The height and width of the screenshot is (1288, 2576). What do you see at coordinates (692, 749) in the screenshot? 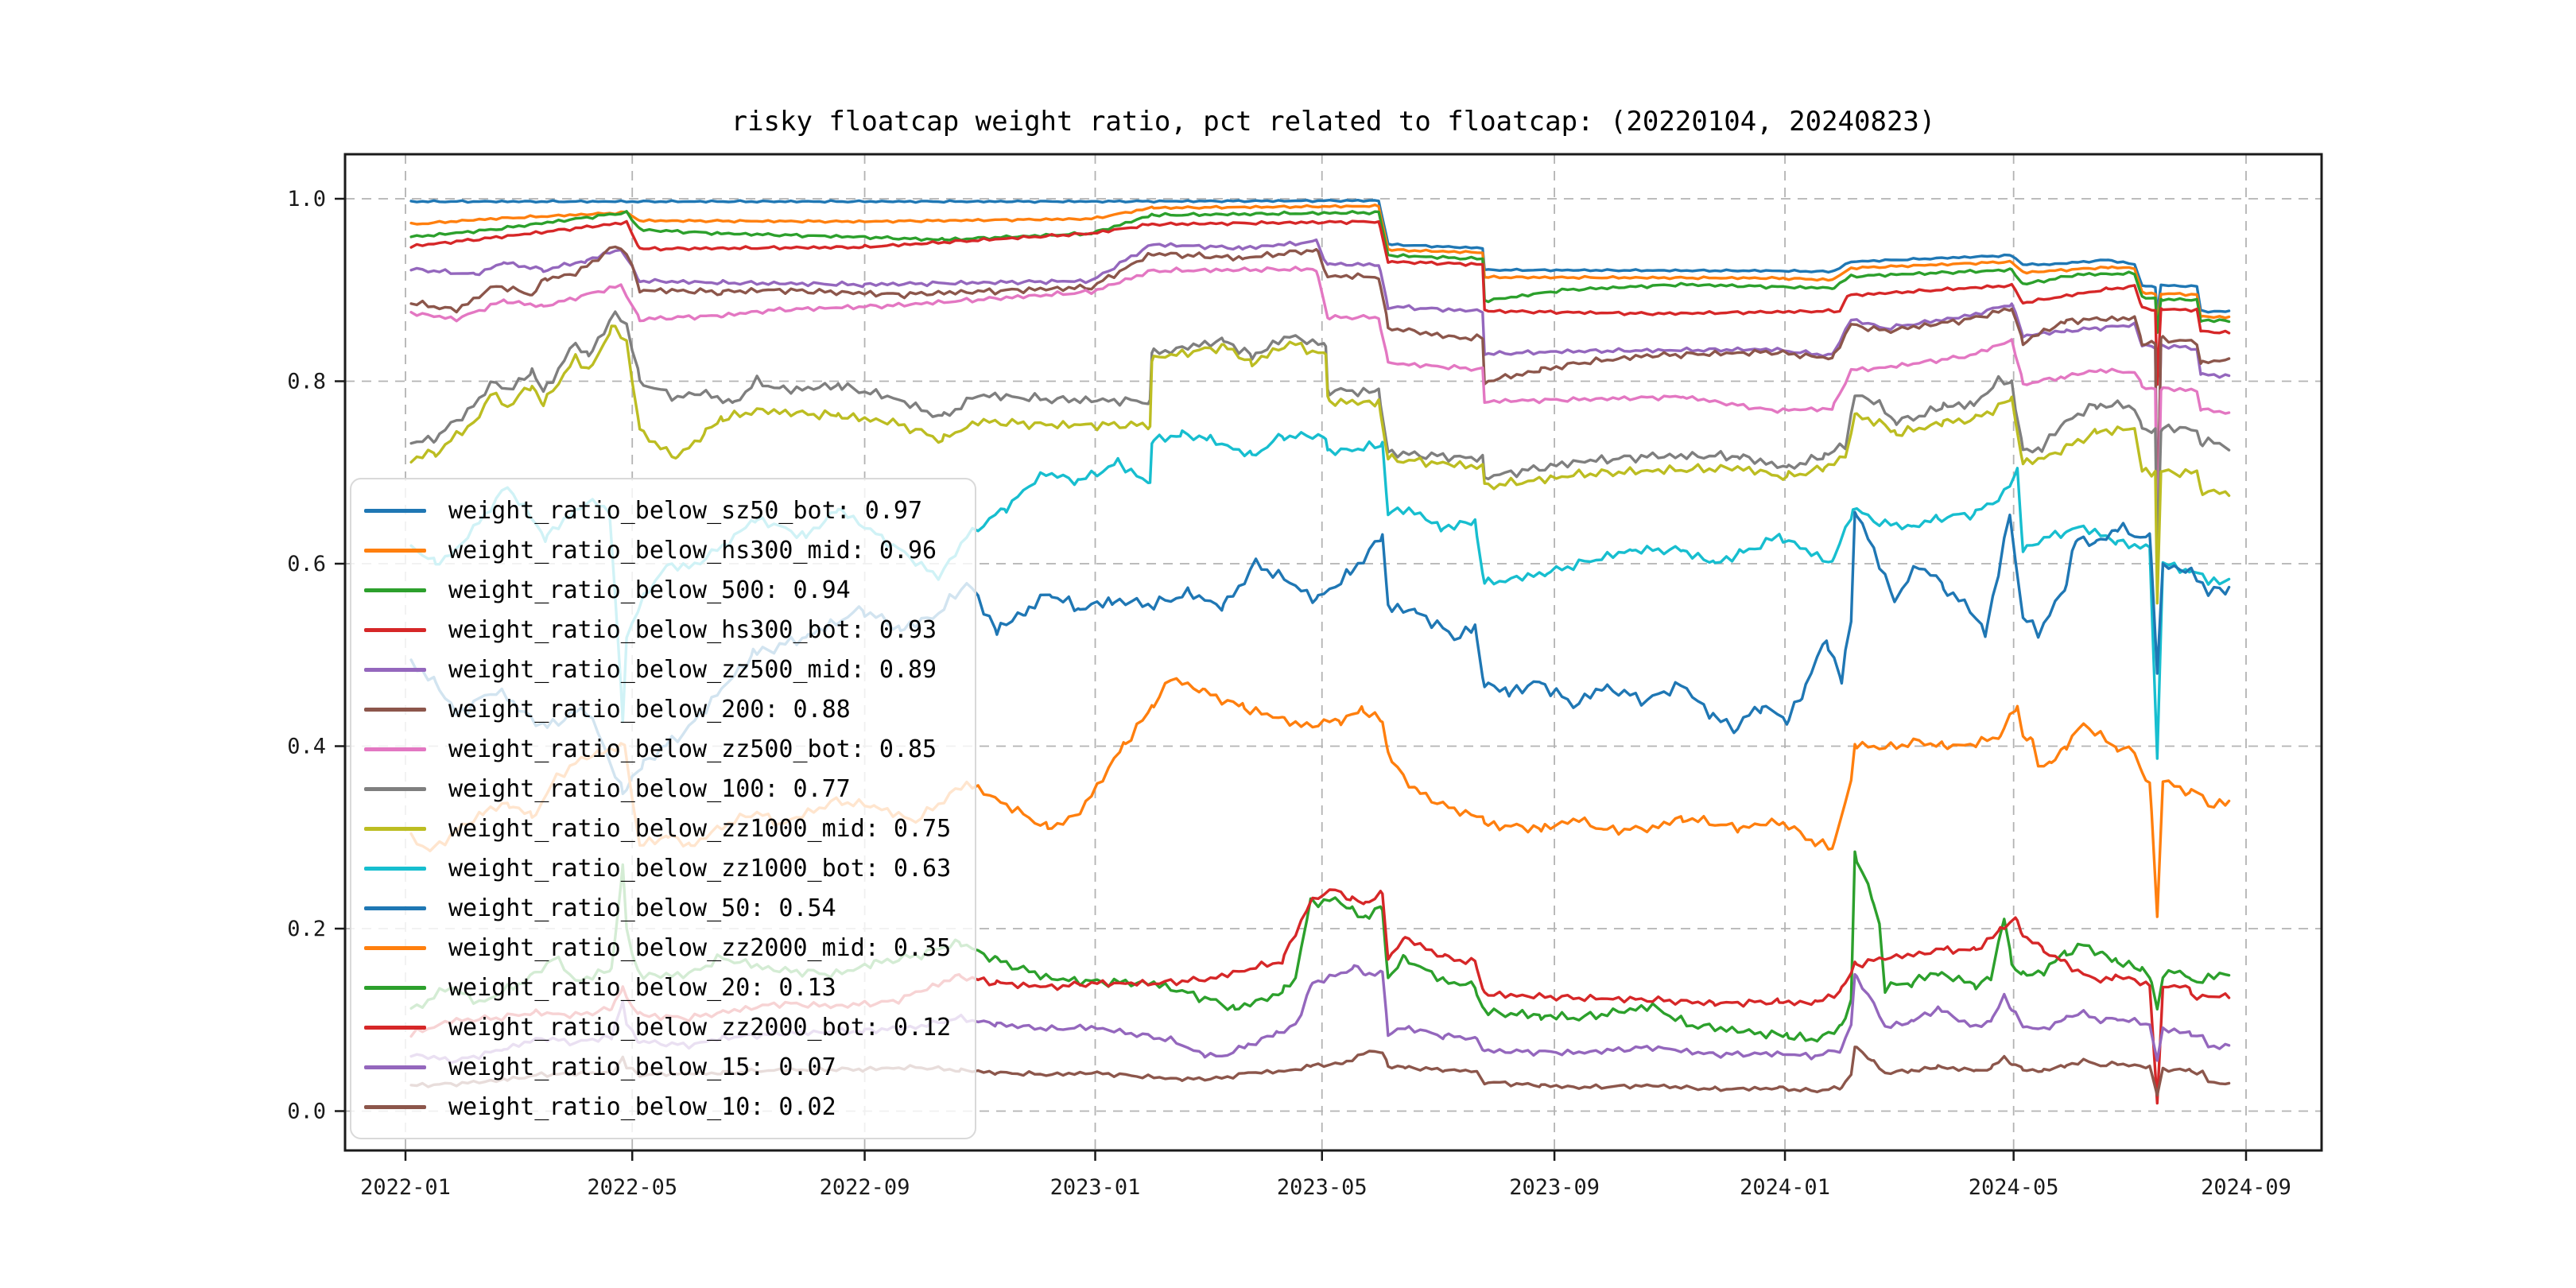
I see `legend-item-label: weight_ratio_below_zz500_bot: 0.85` at bounding box center [692, 749].